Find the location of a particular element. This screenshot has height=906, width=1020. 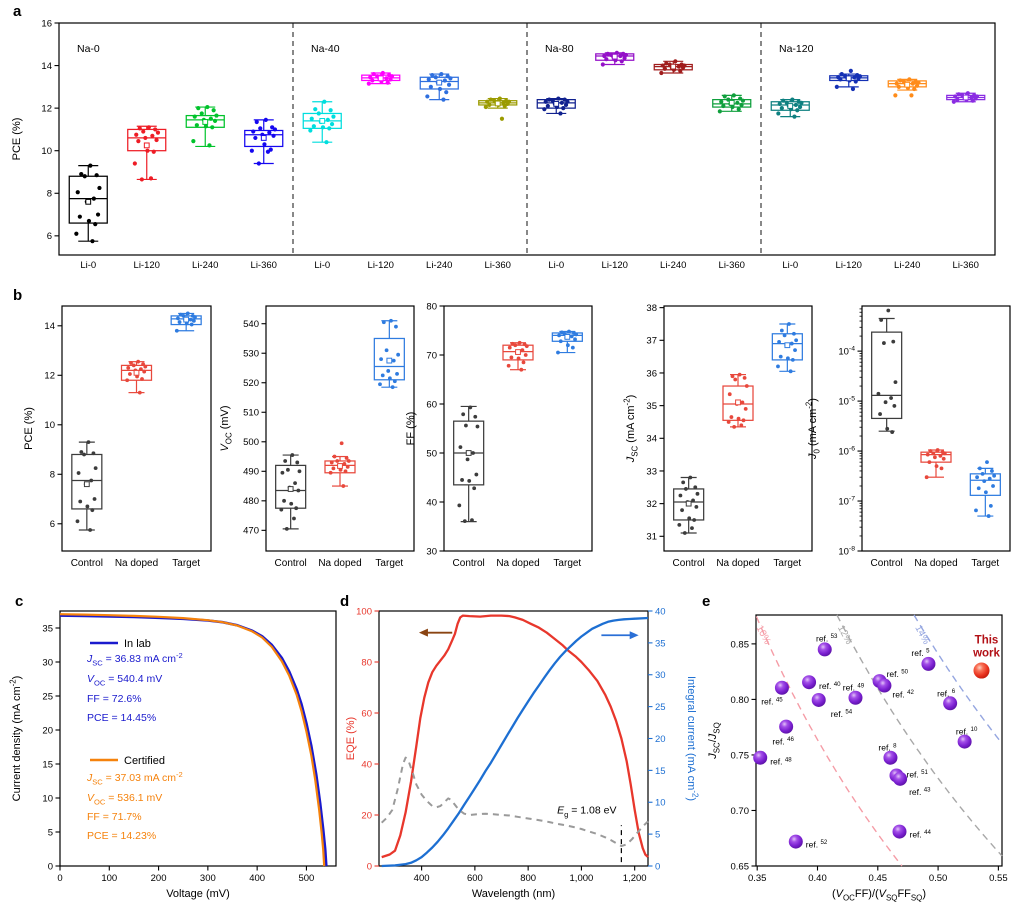

panel-c-label: c is located at coordinates (19, 601).